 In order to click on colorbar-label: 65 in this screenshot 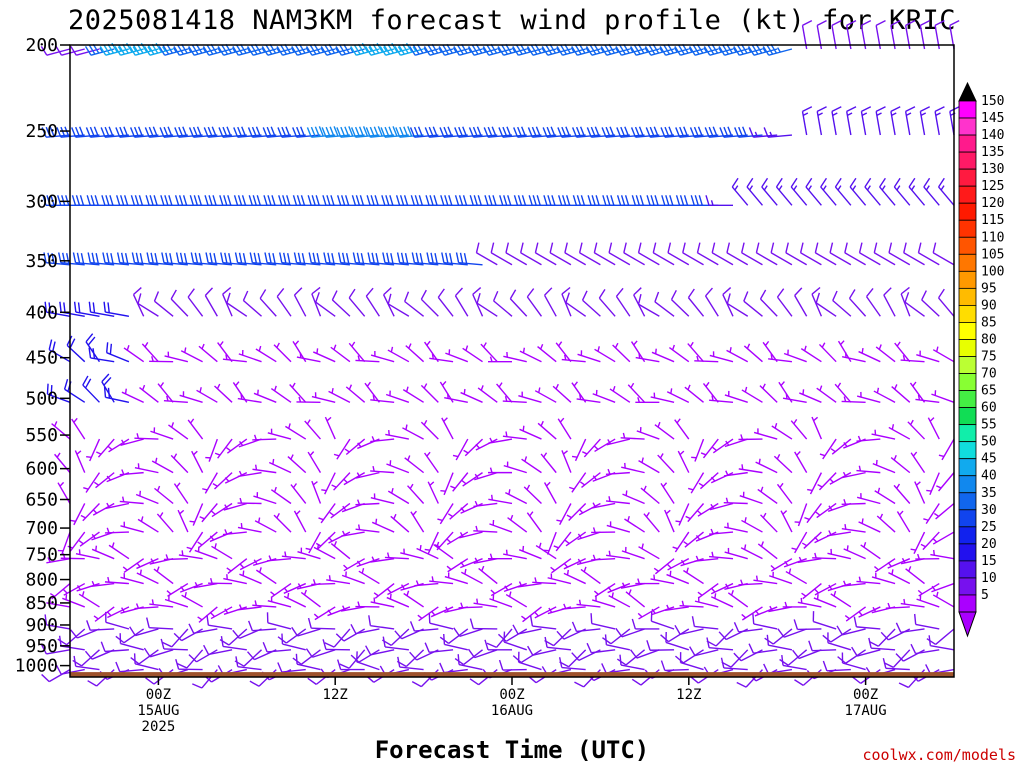, I will do `click(989, 391)`.